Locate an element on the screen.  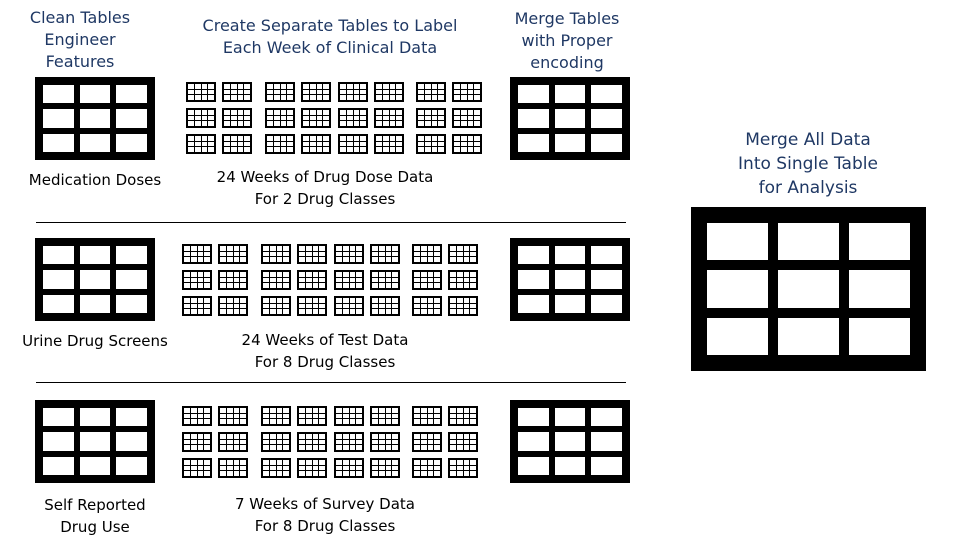
header-line: Create Separate Tables to Label is located at coordinates (330, 25).